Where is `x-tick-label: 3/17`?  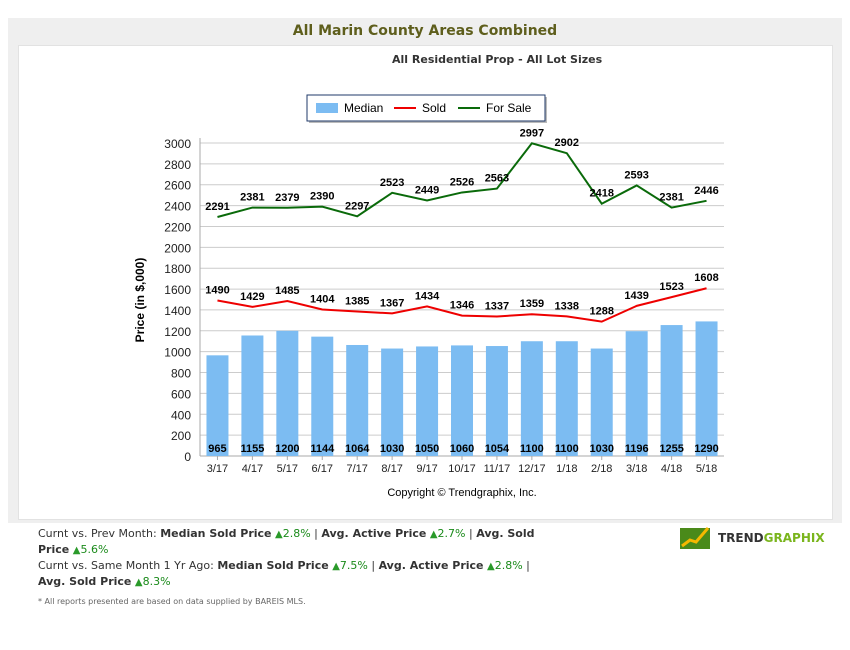 x-tick-label: 3/17 is located at coordinates (217, 469).